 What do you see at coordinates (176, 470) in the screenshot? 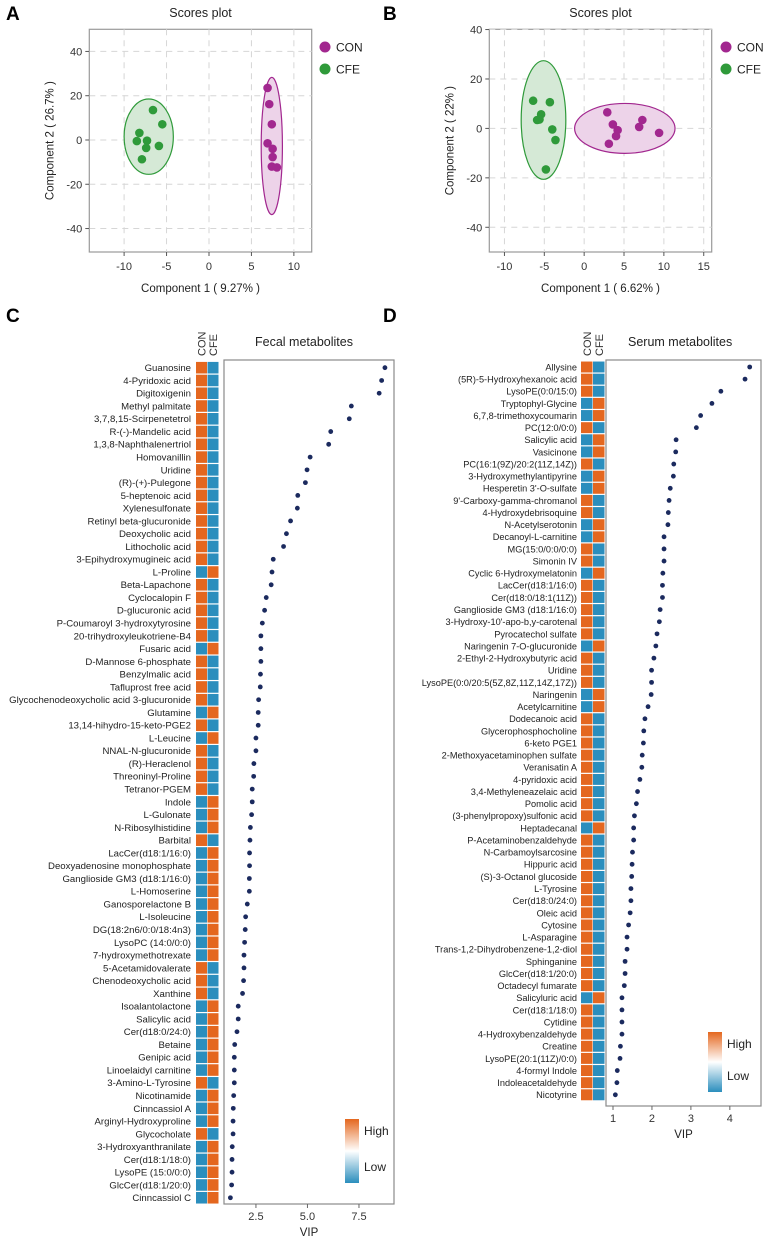
I see `metabolite-label: Uridine` at bounding box center [176, 470].